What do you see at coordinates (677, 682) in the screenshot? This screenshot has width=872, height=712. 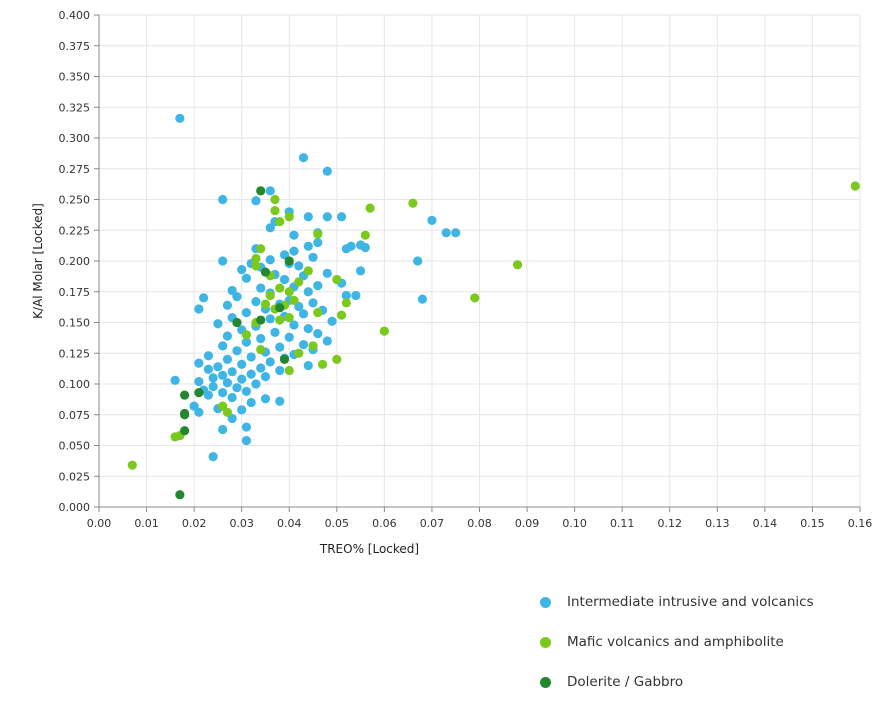 I see `legend-item: Dolerite / Gabbro` at bounding box center [677, 682].